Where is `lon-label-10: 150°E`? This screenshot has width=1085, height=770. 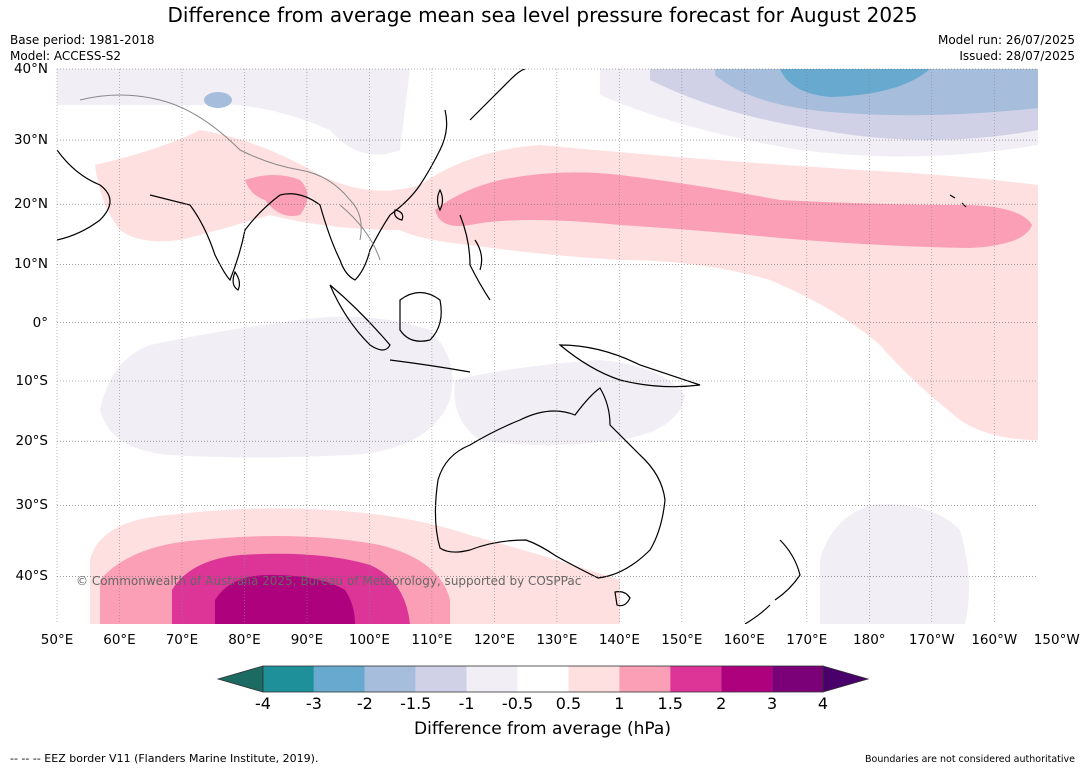
lon-label-10: 150°E is located at coordinates (682, 640).